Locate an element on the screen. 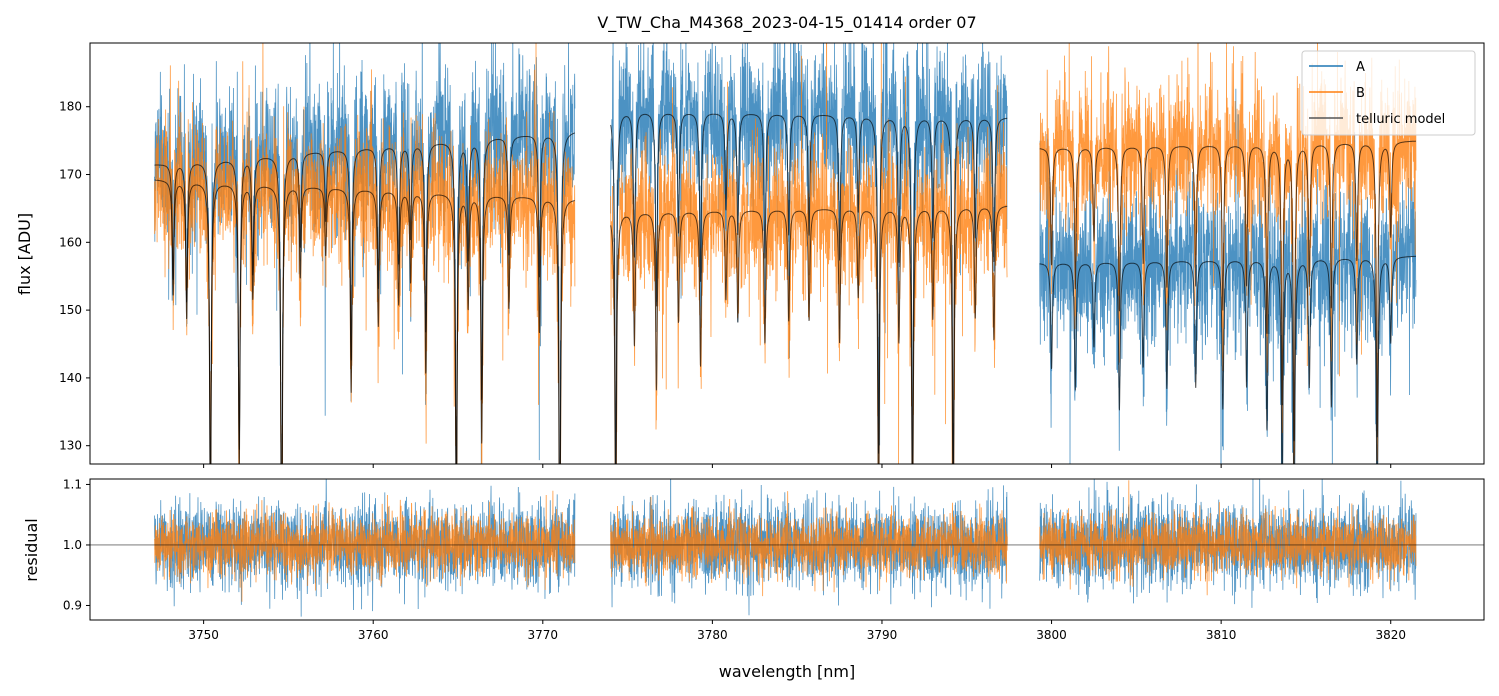 The height and width of the screenshot is (696, 1499). x-tick-label: 3790 is located at coordinates (882, 635).